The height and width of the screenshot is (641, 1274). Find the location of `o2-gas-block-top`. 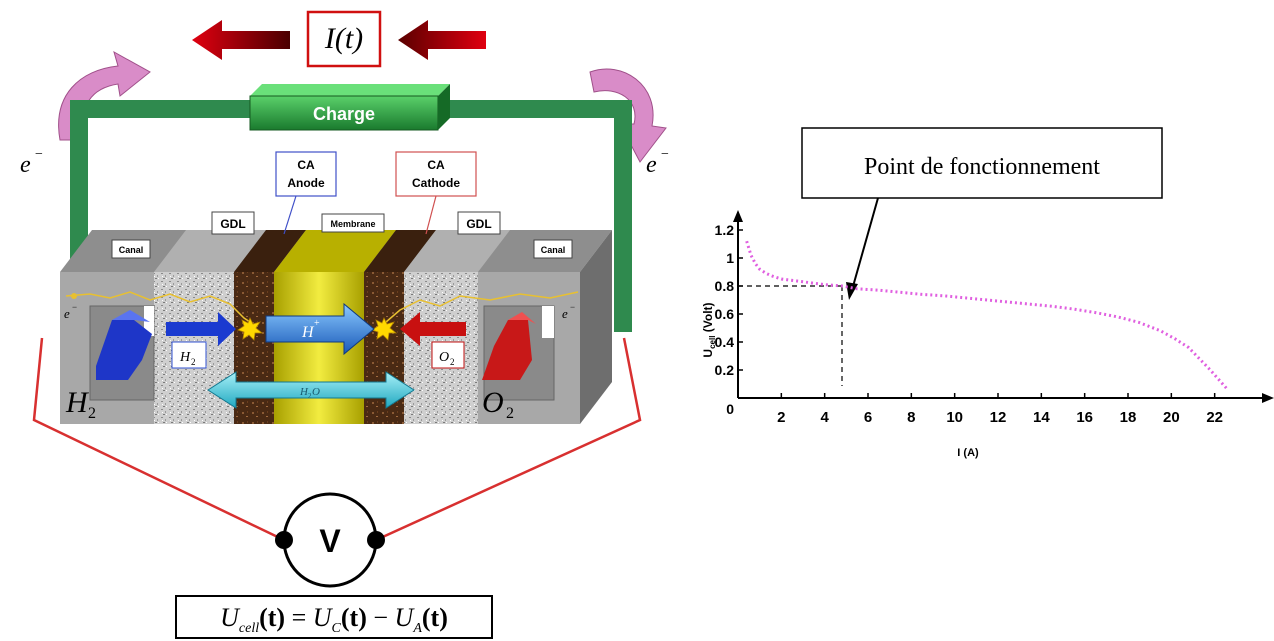

o2-gas-block-top is located at coordinates (522, 318).